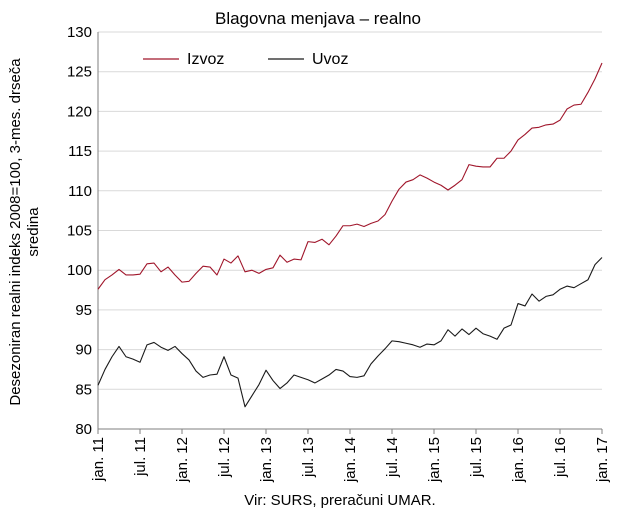  Describe the element at coordinates (83, 310) in the screenshot. I see `y-tick-label: 95` at that location.